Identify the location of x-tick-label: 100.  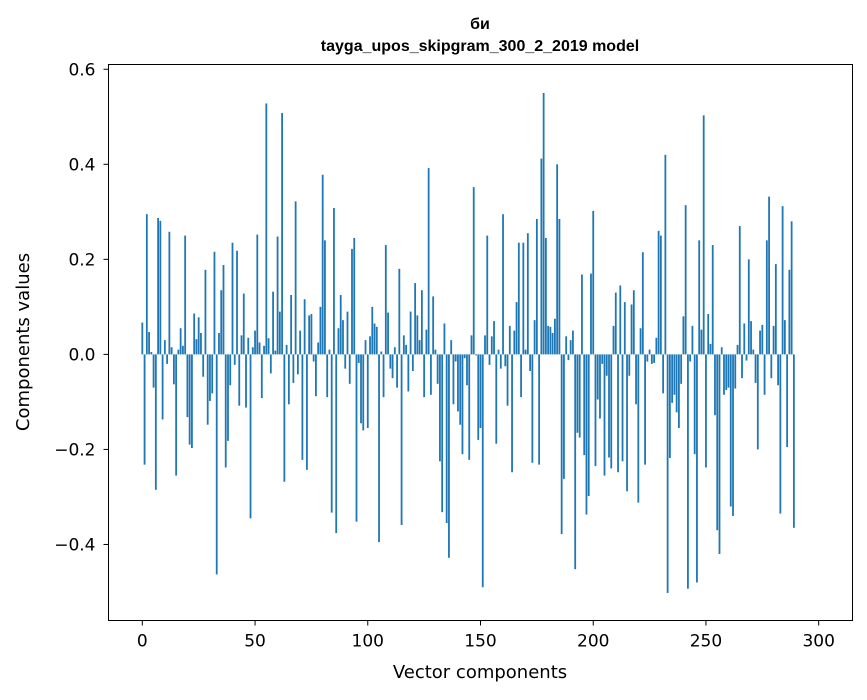
(368, 642).